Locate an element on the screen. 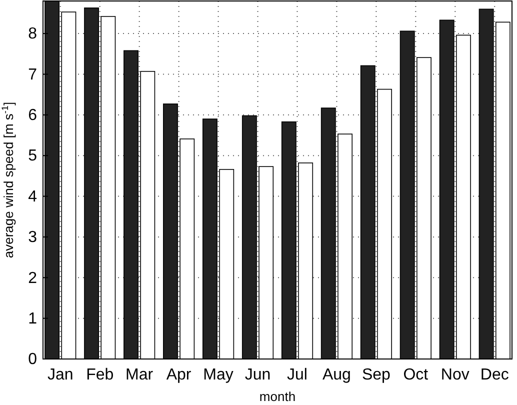 The height and width of the screenshot is (405, 517). x-tick-label: May is located at coordinates (218, 375).